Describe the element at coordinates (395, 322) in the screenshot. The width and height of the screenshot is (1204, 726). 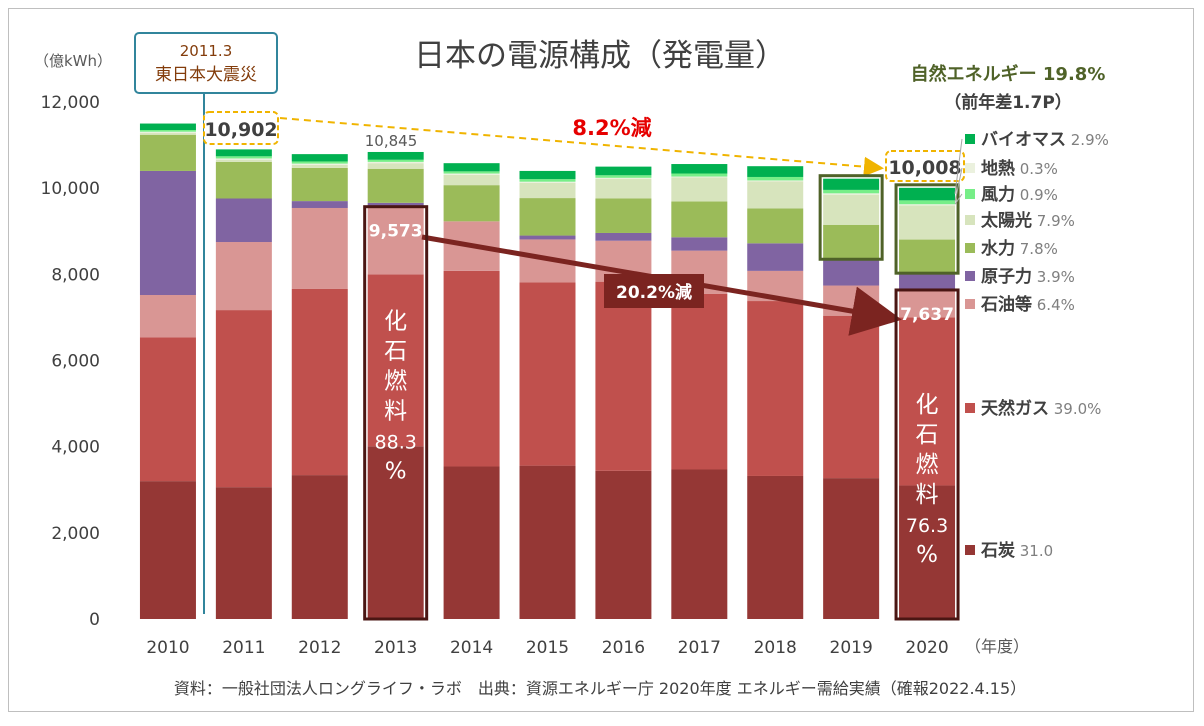
I see `fossil-fuel-vertical-label: 化` at that location.